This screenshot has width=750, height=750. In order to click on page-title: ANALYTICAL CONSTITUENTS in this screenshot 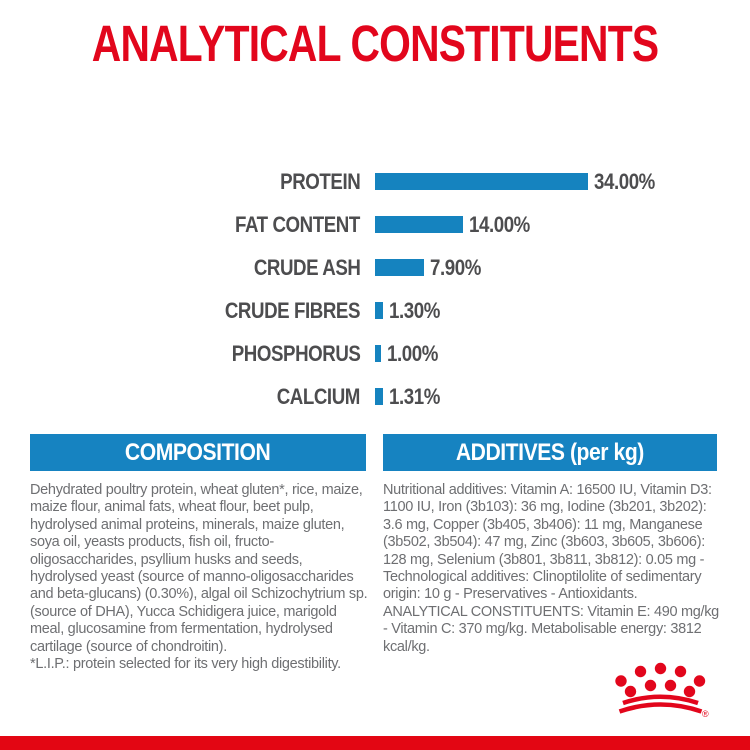, I will do `click(375, 44)`.